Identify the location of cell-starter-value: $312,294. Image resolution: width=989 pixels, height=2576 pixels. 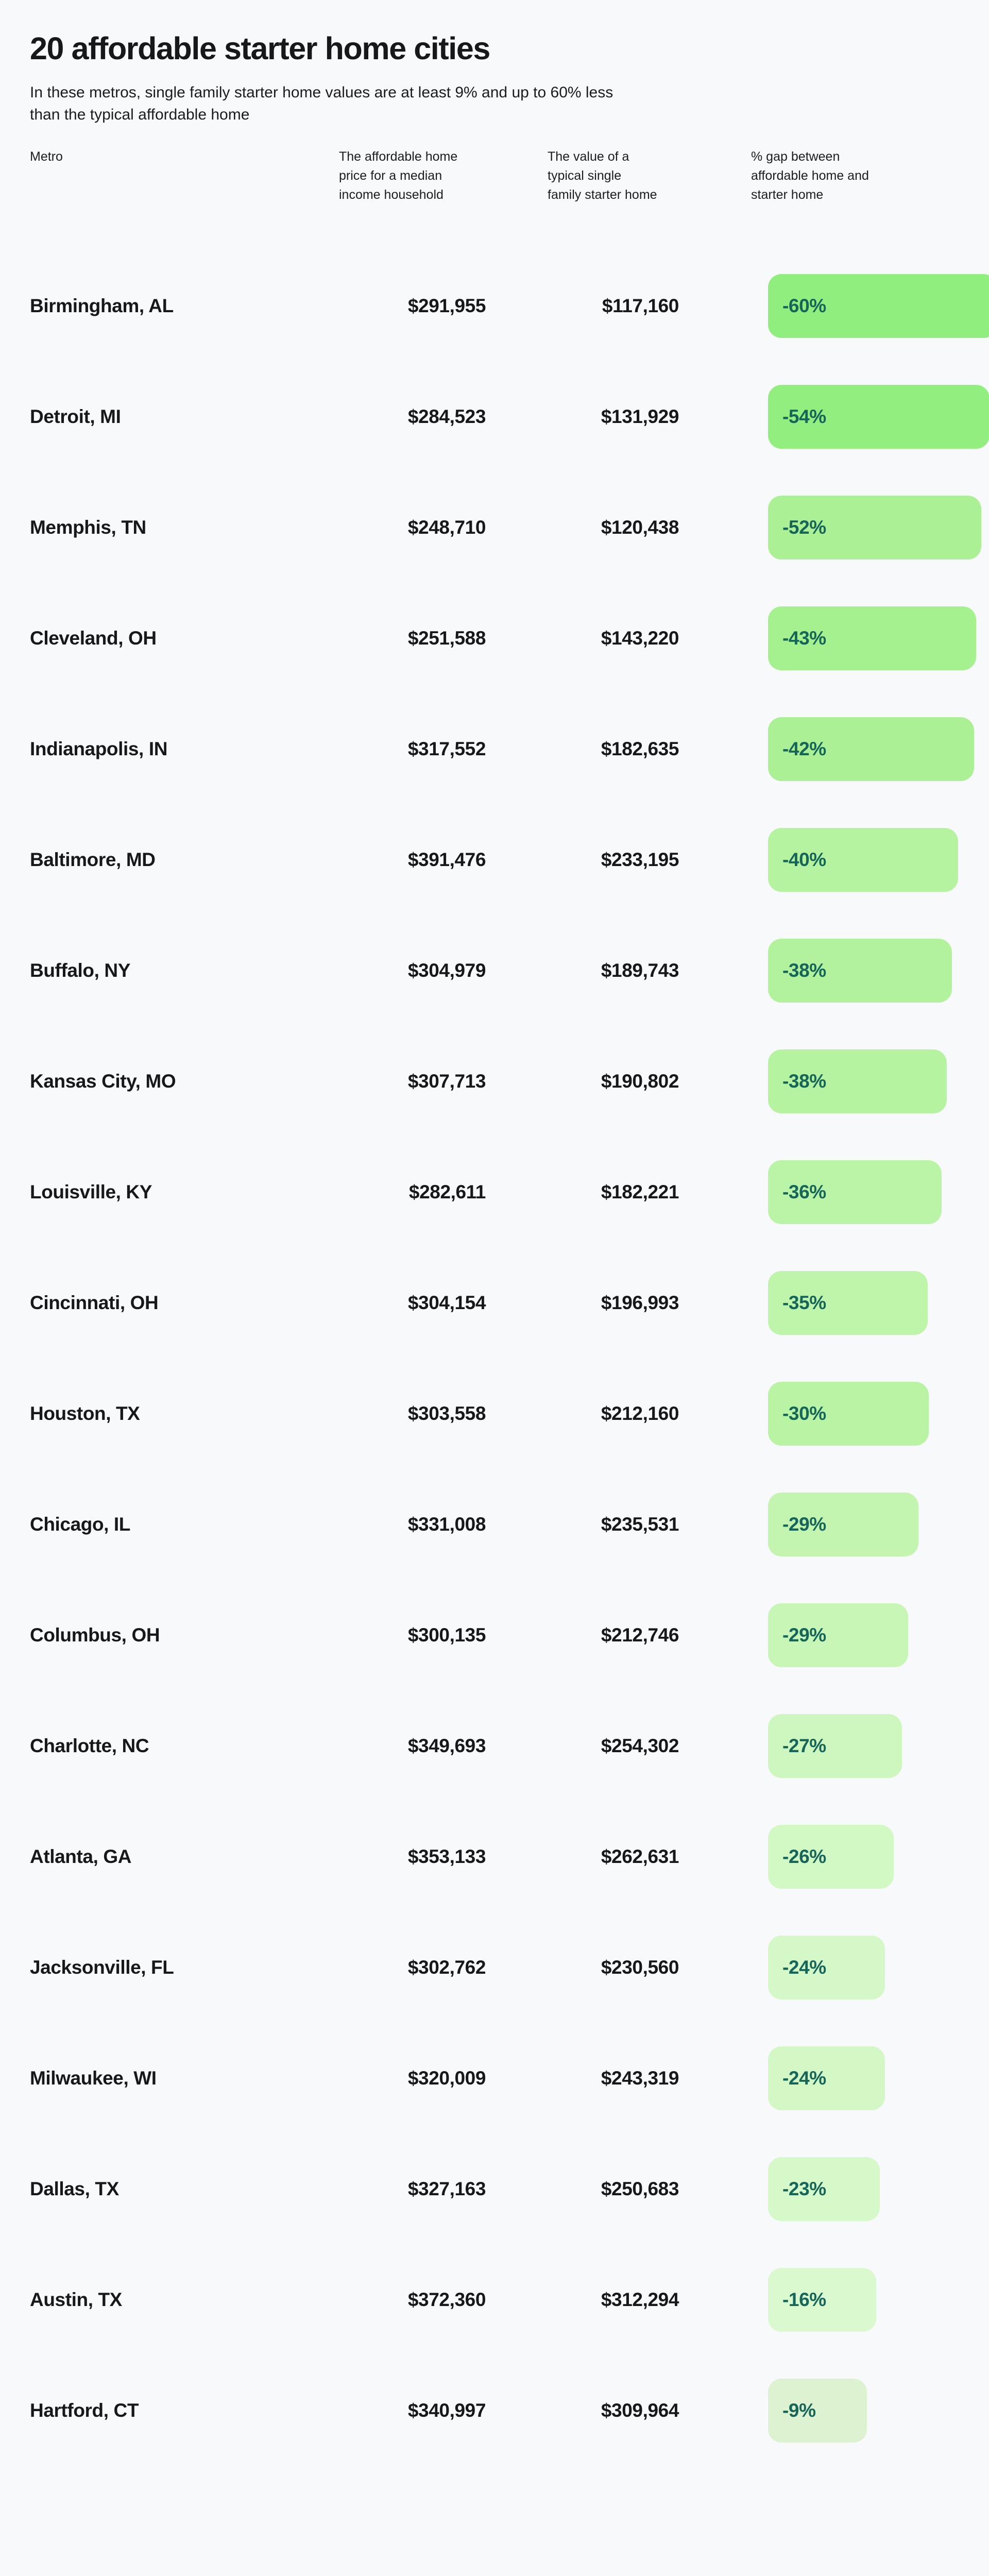
(640, 2299).